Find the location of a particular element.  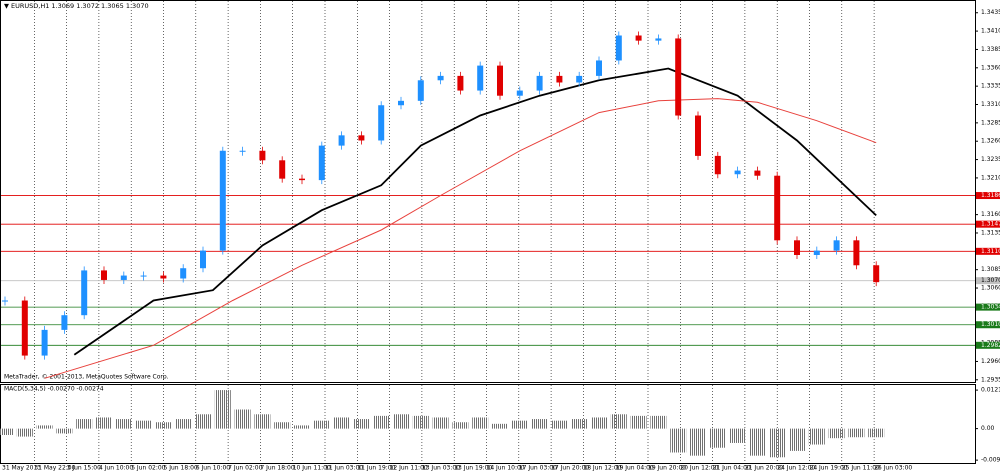

y-tick-label: 1.3135 is located at coordinates (990, 232).